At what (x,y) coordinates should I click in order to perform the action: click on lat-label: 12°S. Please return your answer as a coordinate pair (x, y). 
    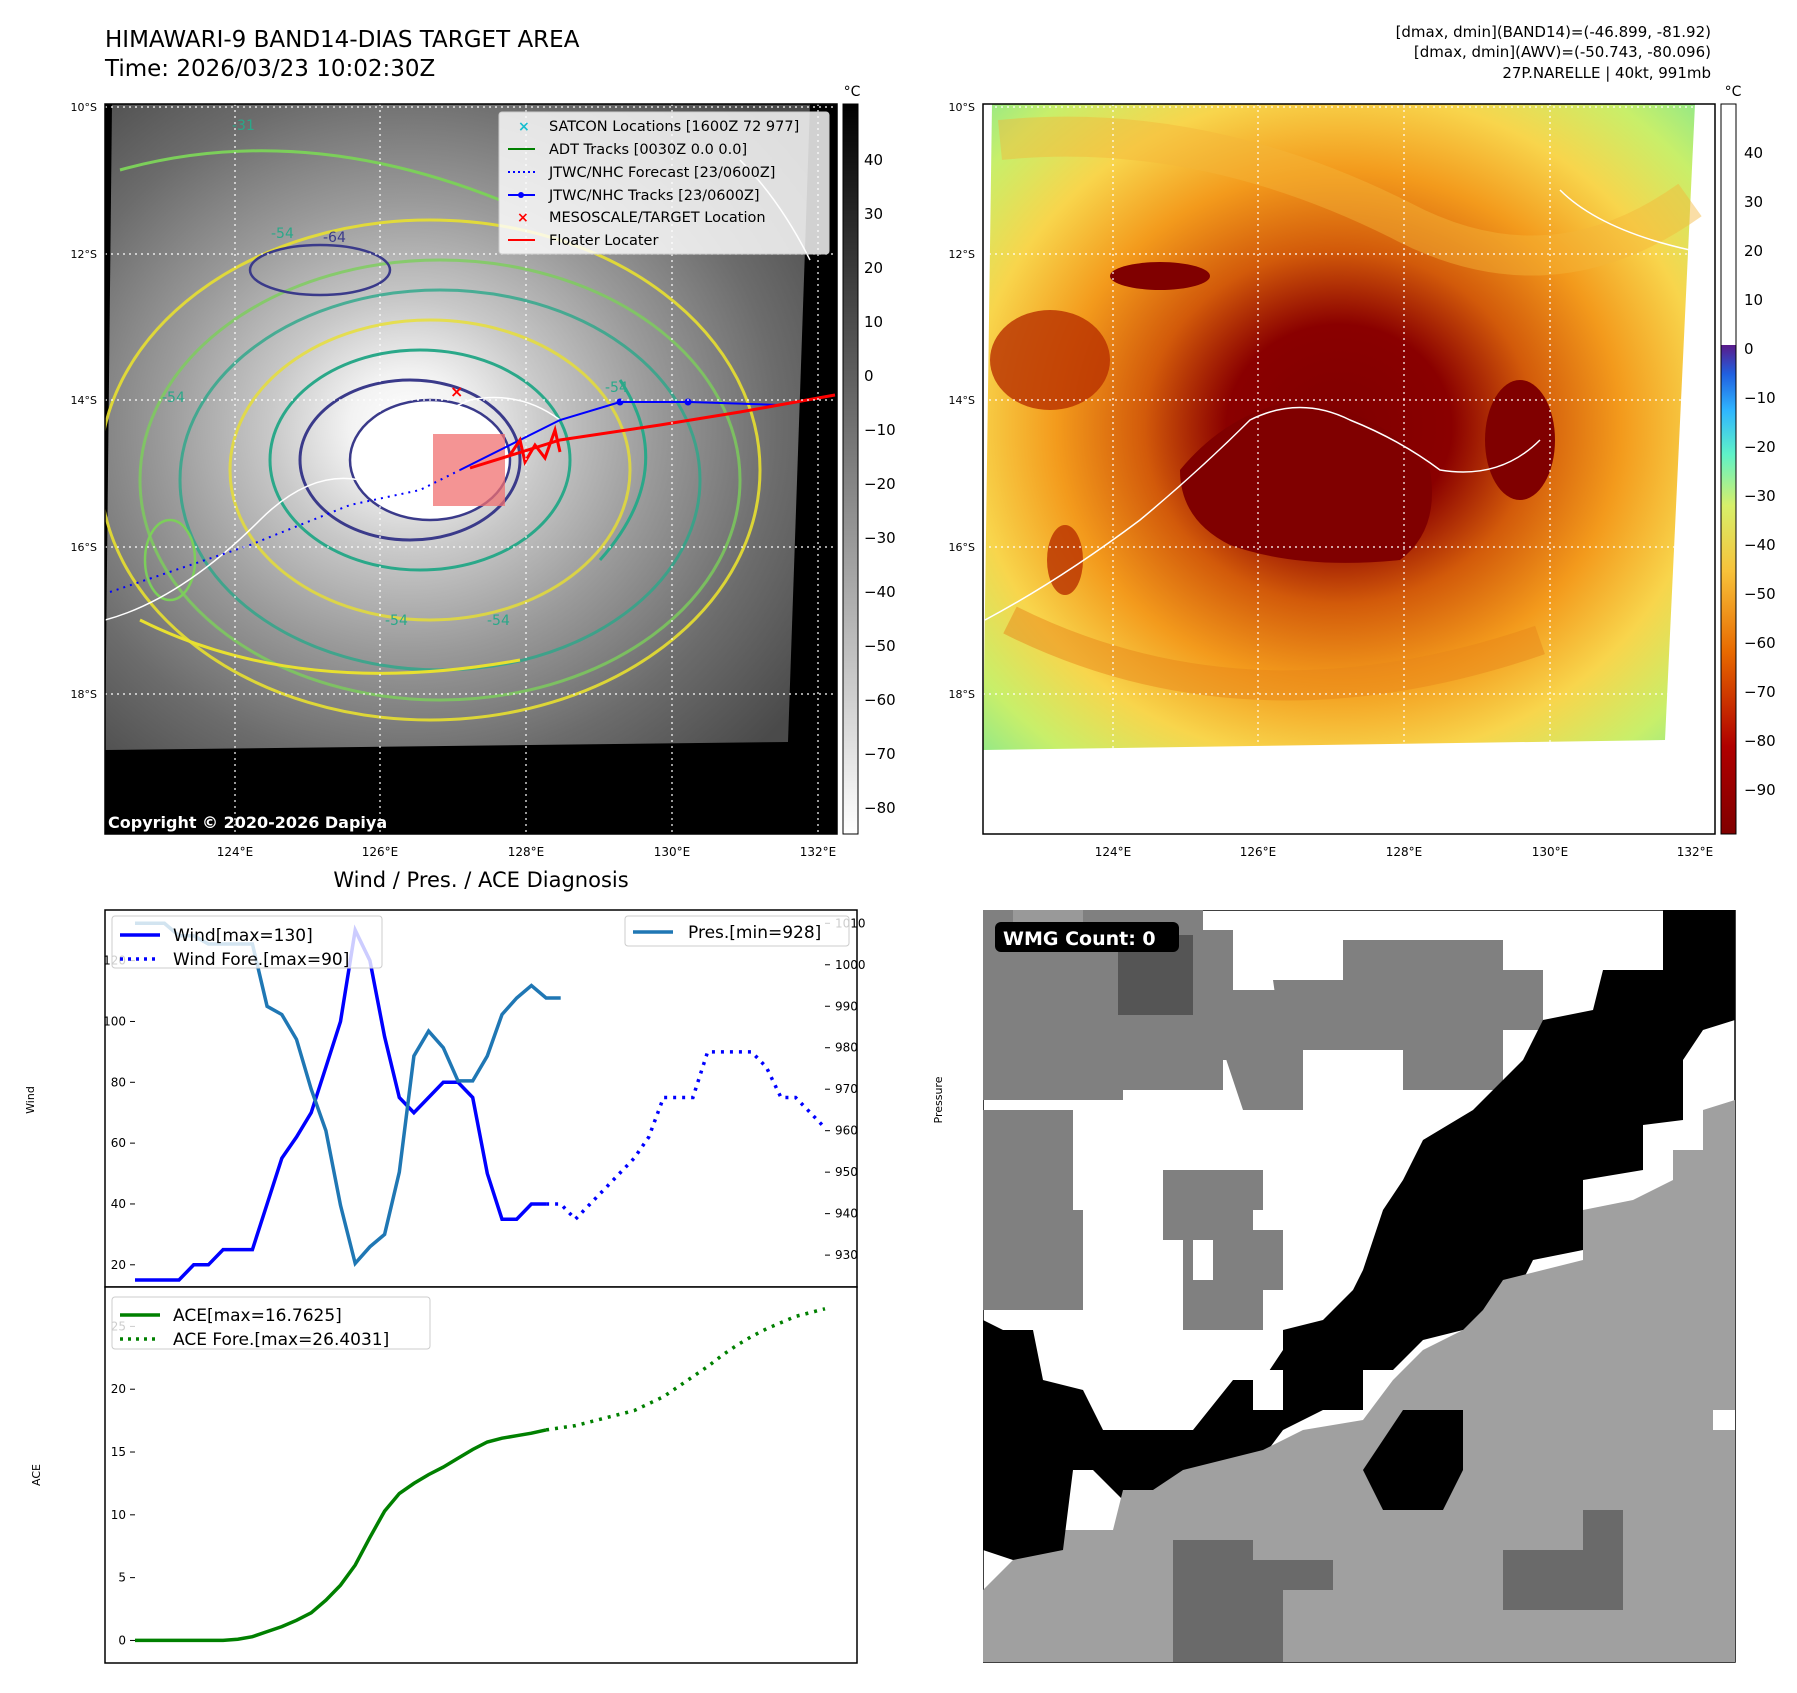
    Looking at the image, I should click on (84, 254).